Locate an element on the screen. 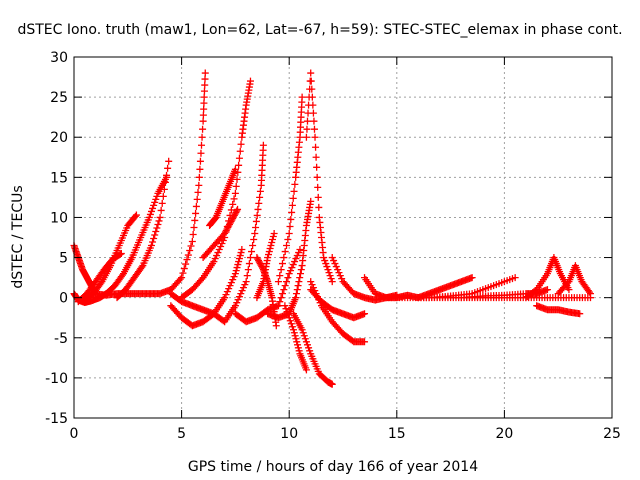  y-tick-label: 15 is located at coordinates (59, 178).